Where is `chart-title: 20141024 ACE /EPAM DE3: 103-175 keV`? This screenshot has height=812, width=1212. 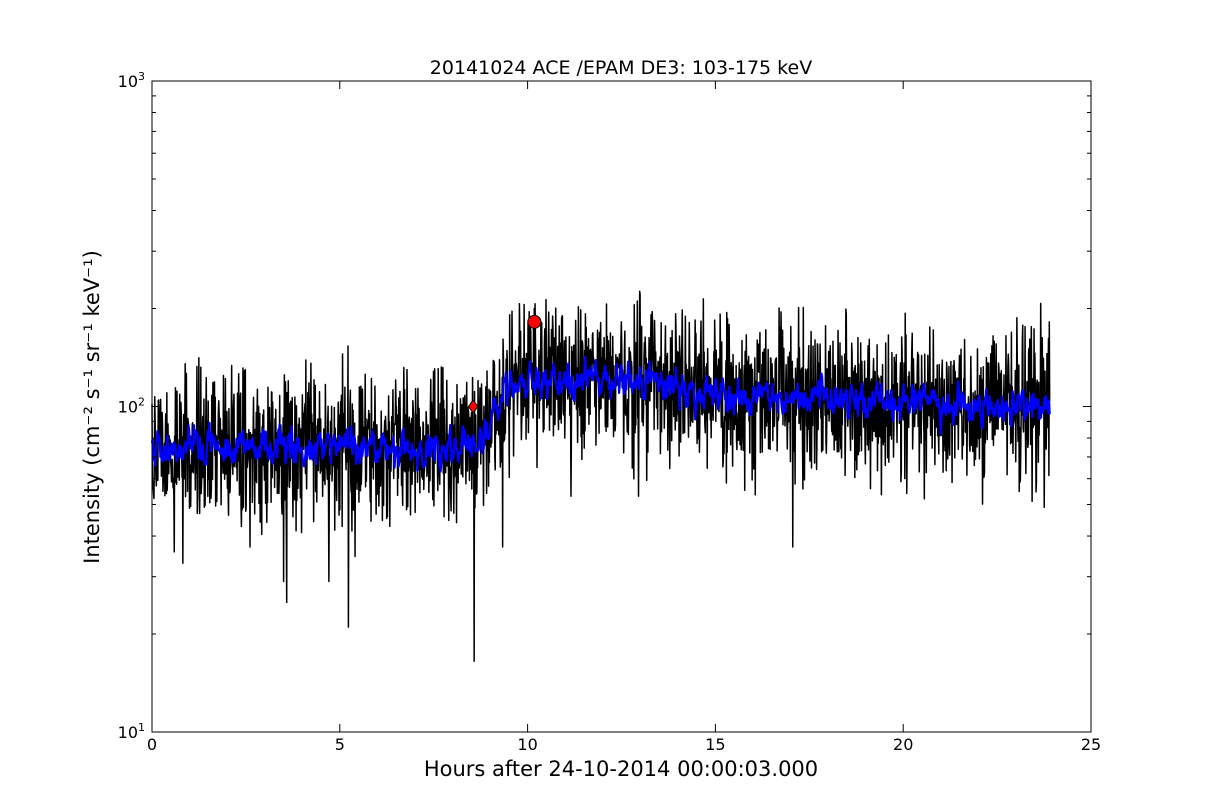
chart-title: 20141024 ACE /EPAM DE3: 103-175 keV is located at coordinates (621, 68).